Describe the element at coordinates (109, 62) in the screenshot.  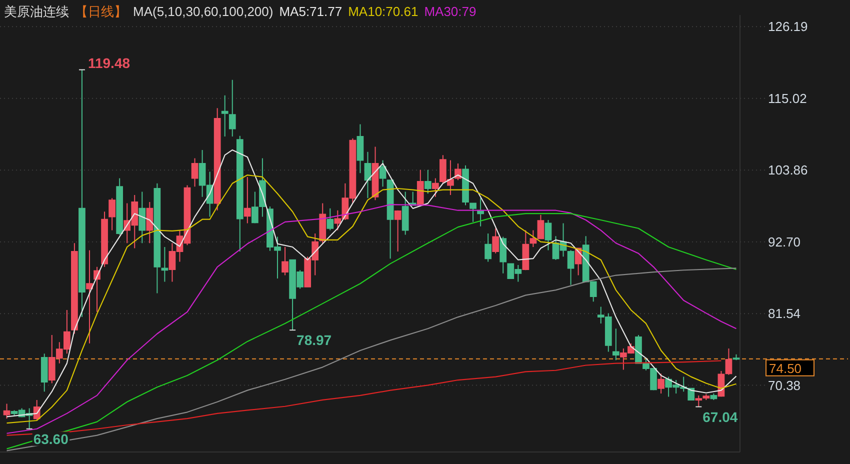
I see `annotation: 119.48` at that location.